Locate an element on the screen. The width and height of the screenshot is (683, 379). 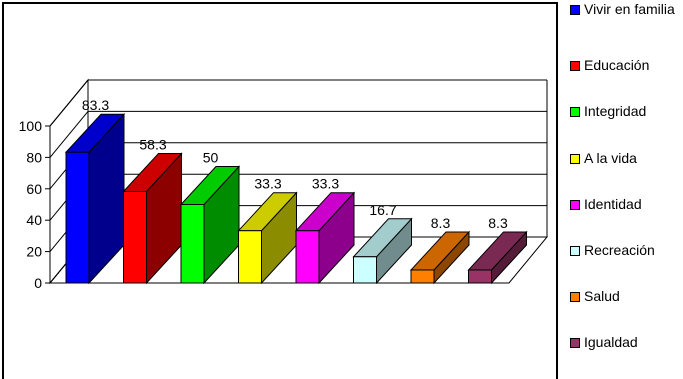
legend-swatch-educacion is located at coordinates (575, 66).